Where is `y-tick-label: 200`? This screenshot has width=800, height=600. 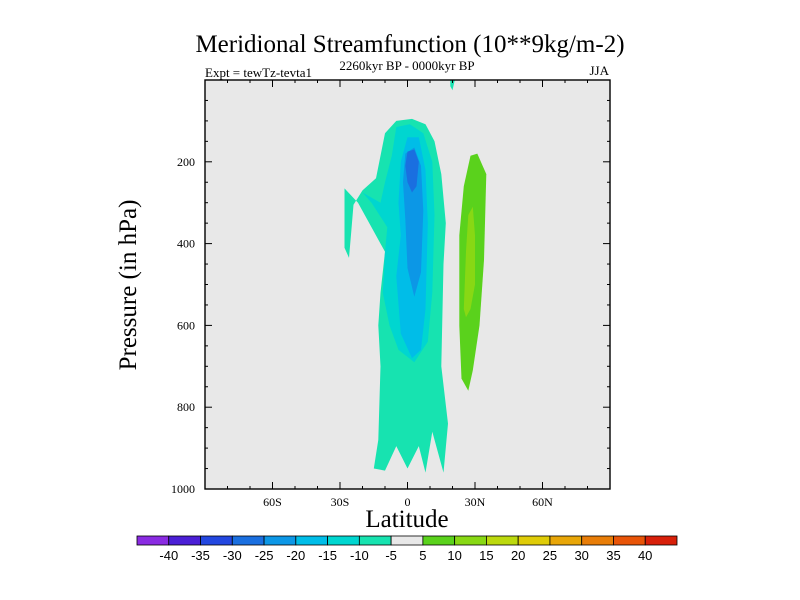 y-tick-label: 200 is located at coordinates (186, 162).